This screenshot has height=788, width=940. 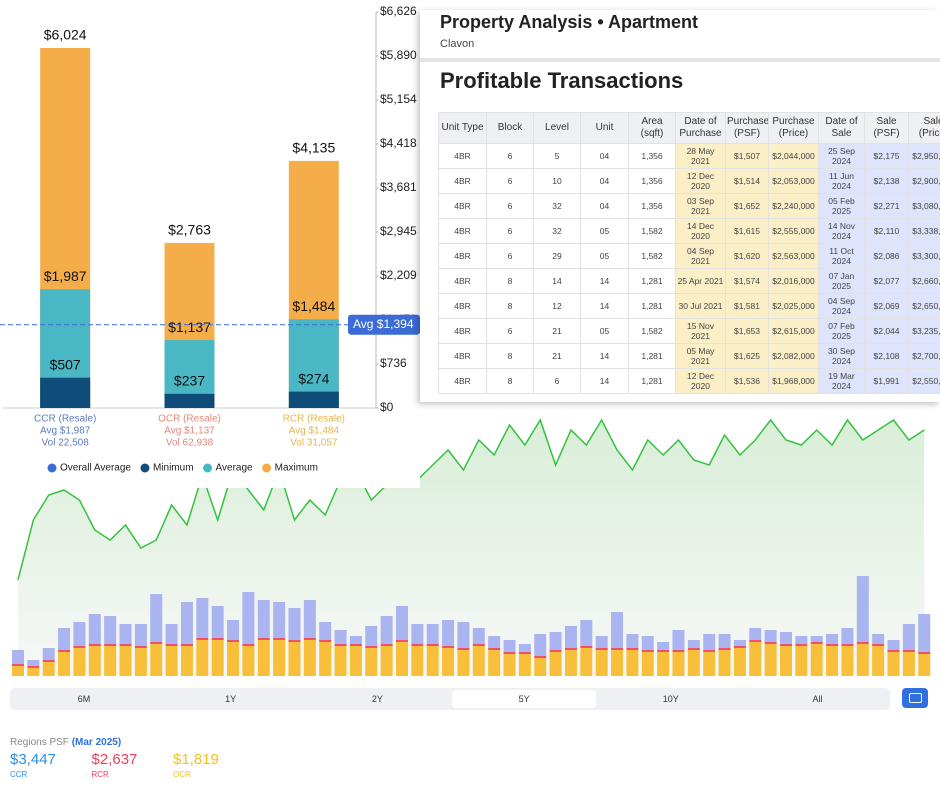 I want to click on table-cell: 05 Feb 2025, so click(x=841, y=206).